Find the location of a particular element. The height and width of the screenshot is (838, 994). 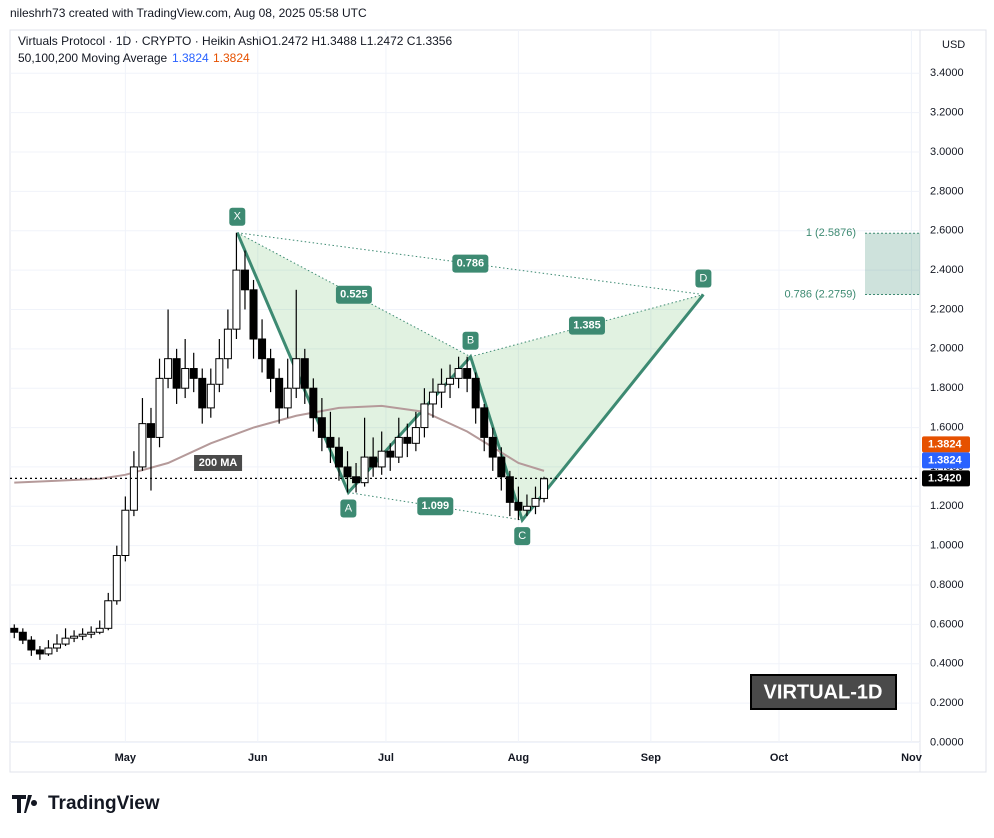

y-tick-label: 0.0000 is located at coordinates (947, 742).